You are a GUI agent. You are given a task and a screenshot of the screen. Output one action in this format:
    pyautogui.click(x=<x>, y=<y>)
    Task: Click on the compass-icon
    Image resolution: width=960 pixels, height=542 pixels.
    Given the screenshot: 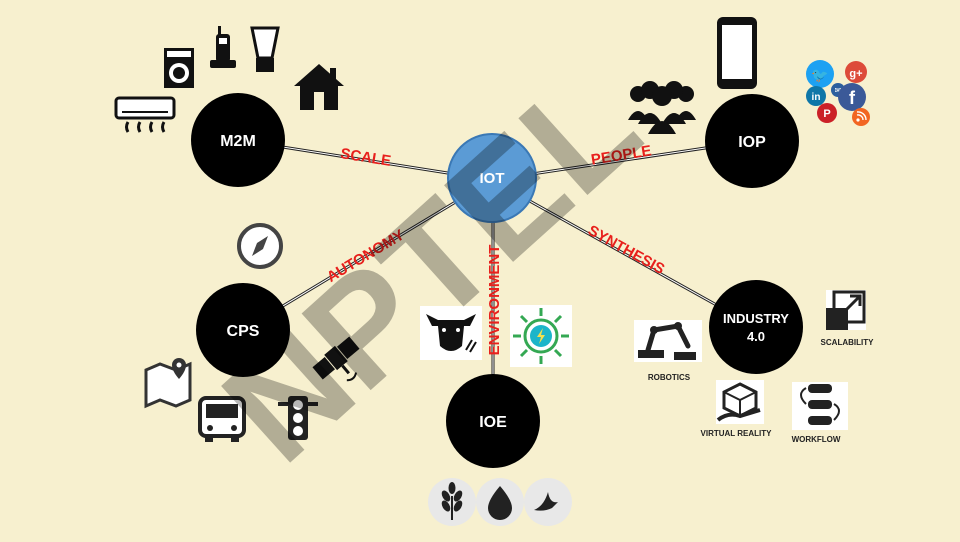 What is the action you would take?
    pyautogui.click(x=260, y=246)
    